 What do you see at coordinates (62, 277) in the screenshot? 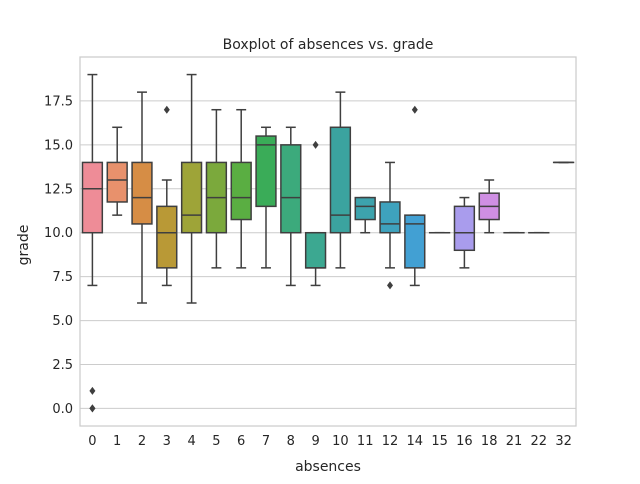
I see `y-tick-label: 7.5` at bounding box center [62, 277].